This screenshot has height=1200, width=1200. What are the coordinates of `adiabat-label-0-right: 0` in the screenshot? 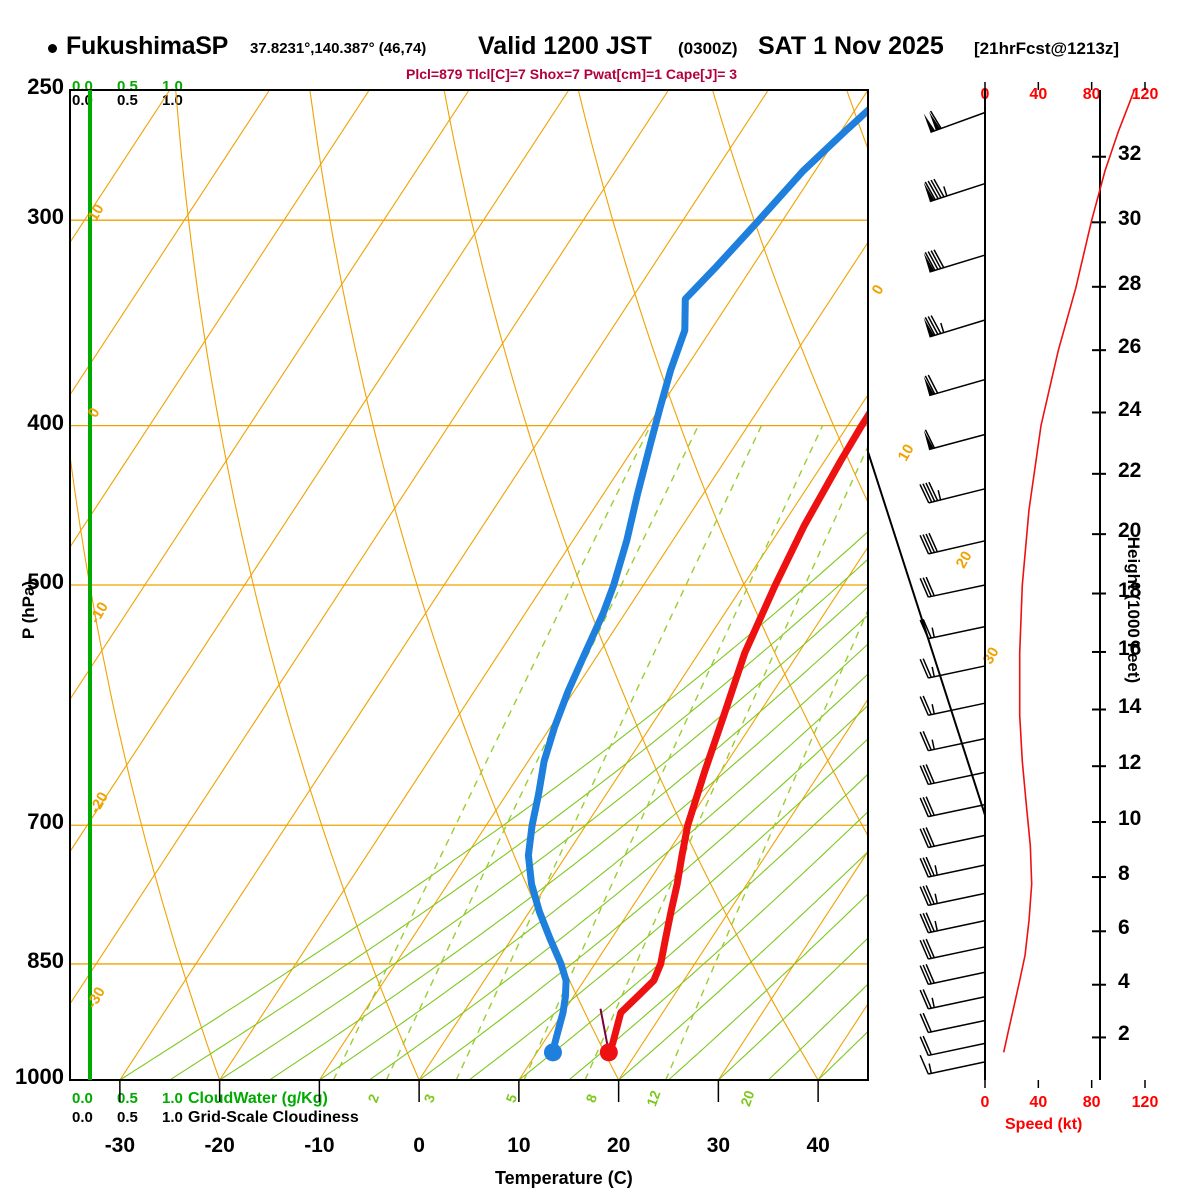 It's located at (878, 290).